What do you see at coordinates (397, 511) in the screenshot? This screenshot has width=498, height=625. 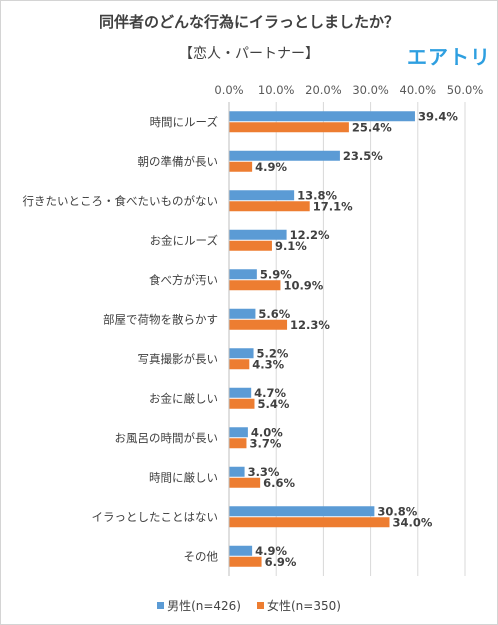 I see `data-label-male: 30.8%` at bounding box center [397, 511].